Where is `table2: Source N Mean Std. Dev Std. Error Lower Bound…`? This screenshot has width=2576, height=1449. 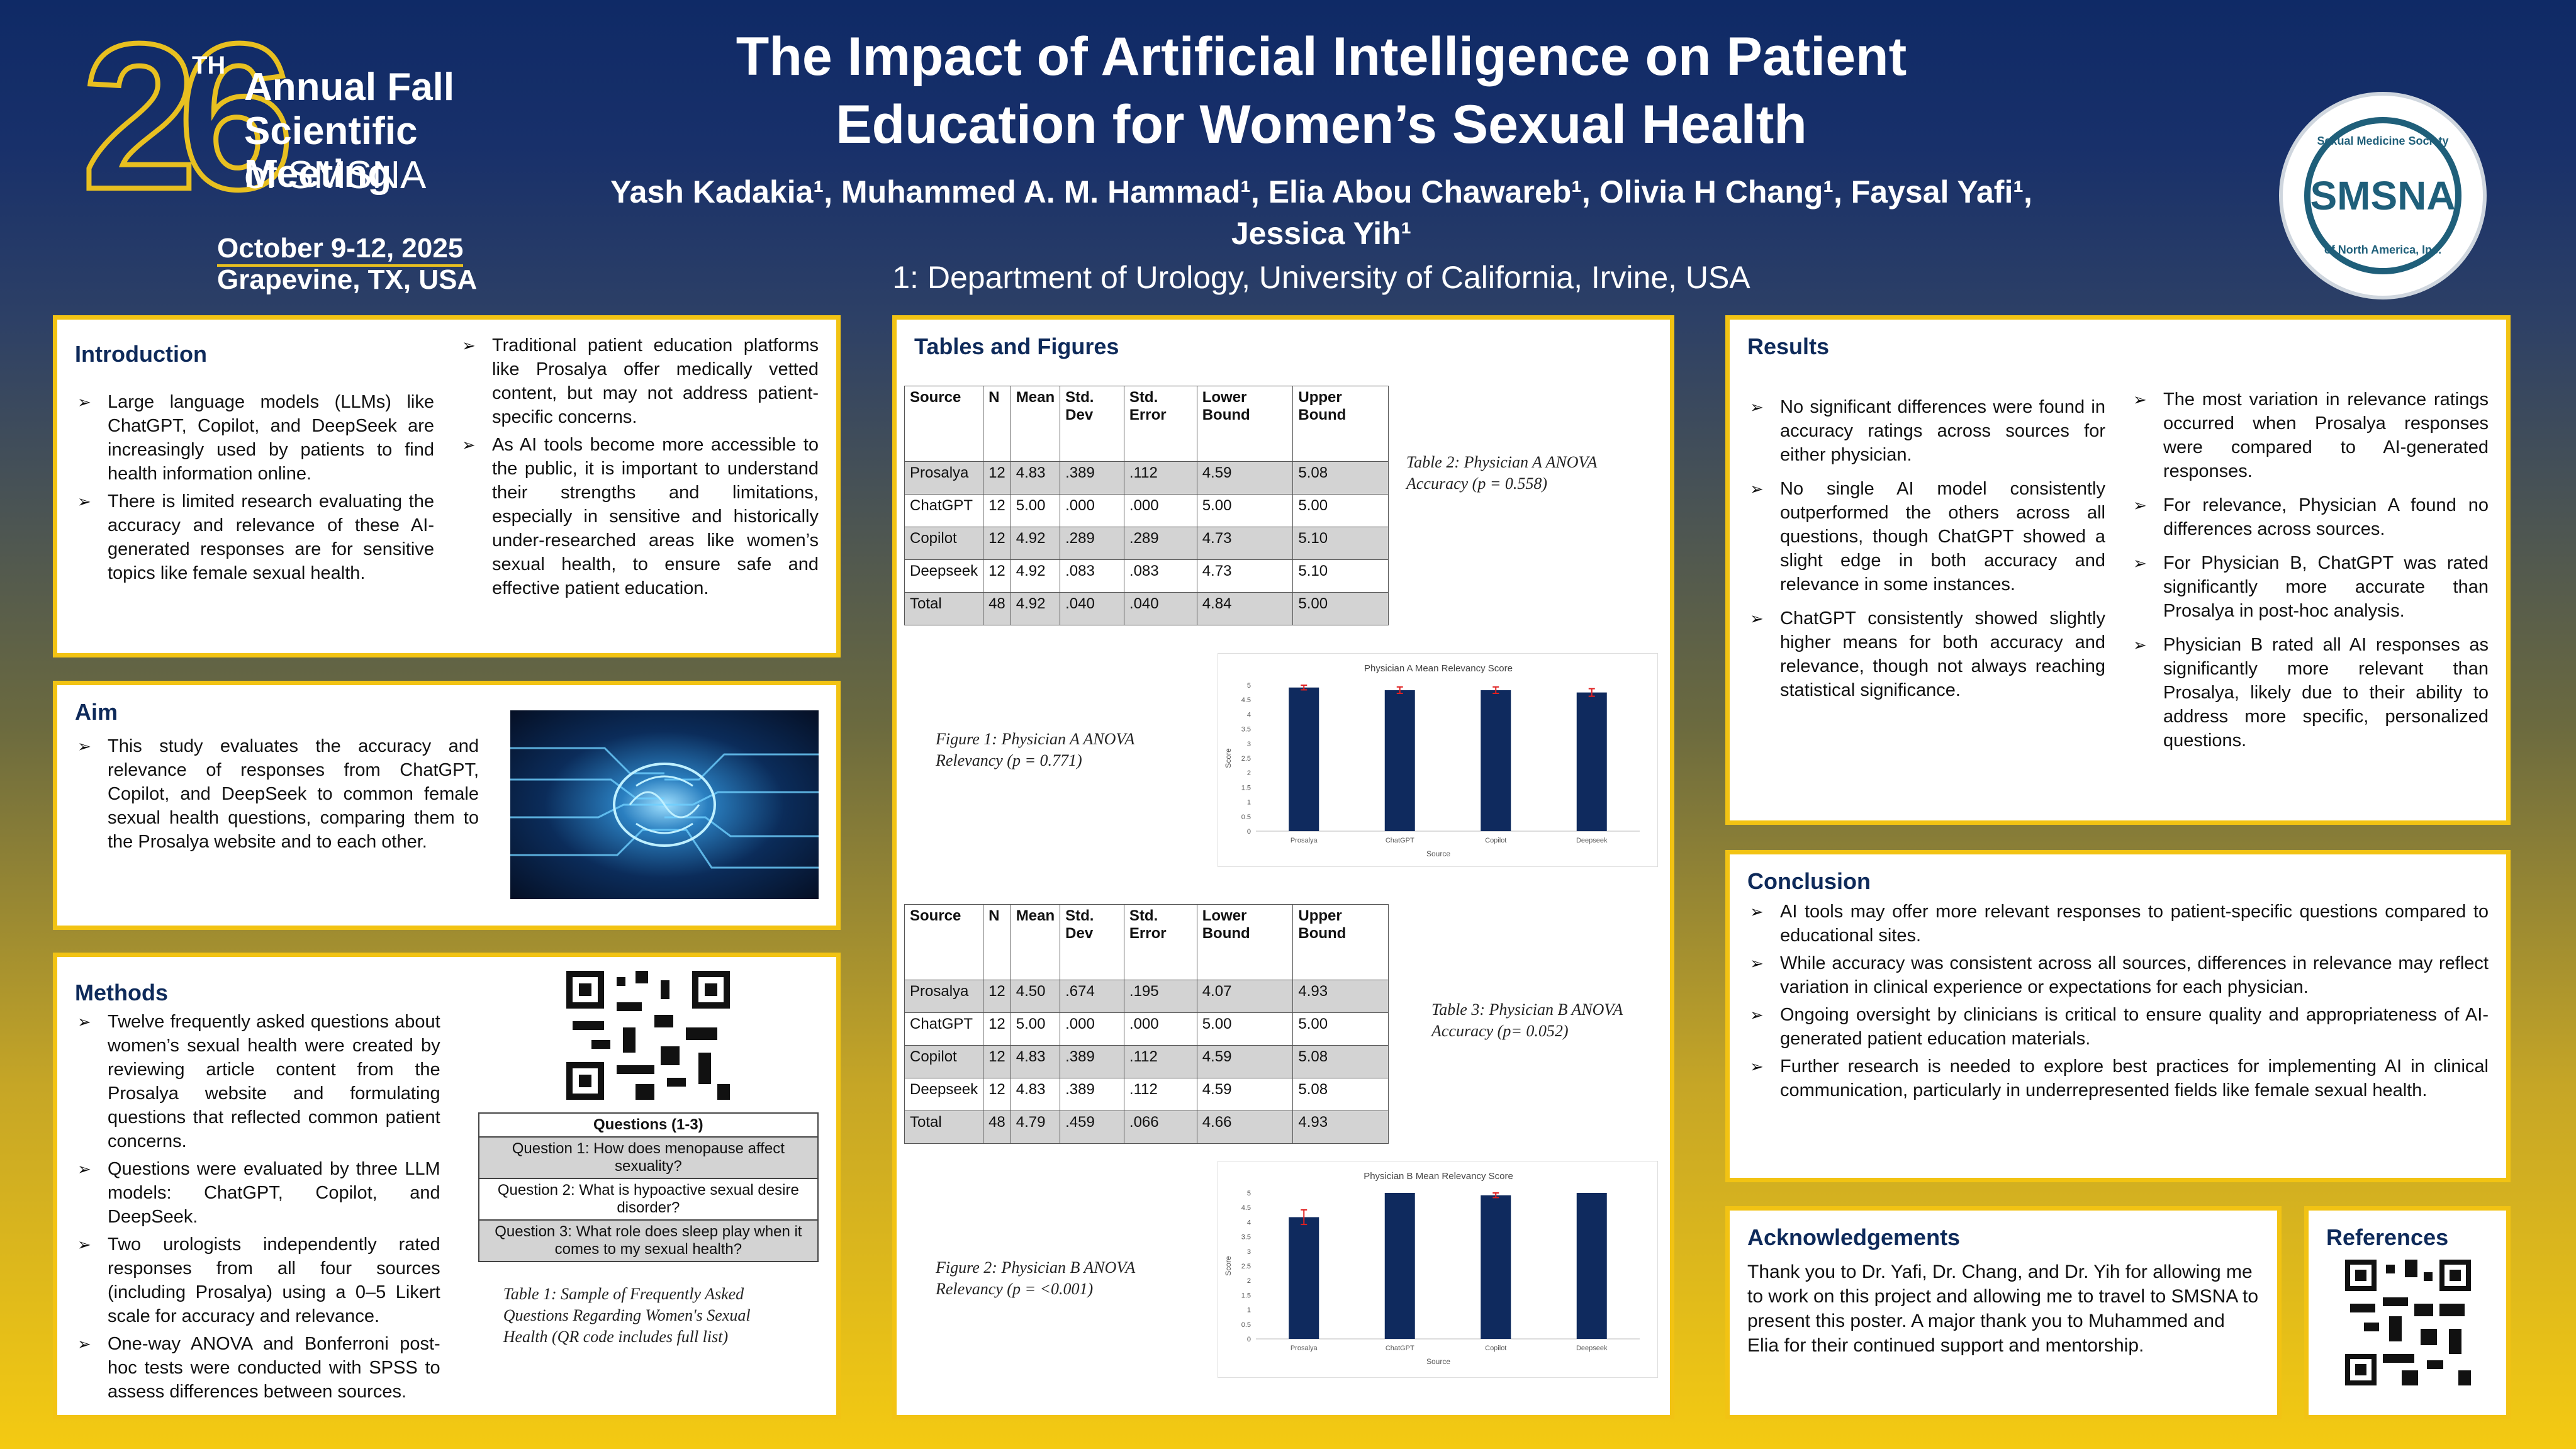
table2: Source N Mean Std. Dev Std. Error Lower Bound… is located at coordinates (1146, 505).